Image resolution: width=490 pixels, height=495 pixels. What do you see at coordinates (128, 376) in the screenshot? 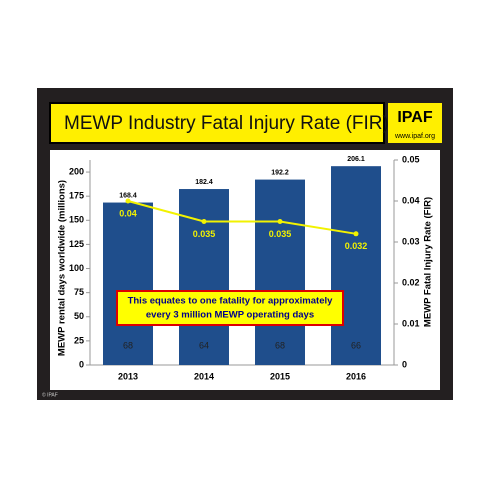
I see `x-tick-label: 2013` at bounding box center [128, 376].